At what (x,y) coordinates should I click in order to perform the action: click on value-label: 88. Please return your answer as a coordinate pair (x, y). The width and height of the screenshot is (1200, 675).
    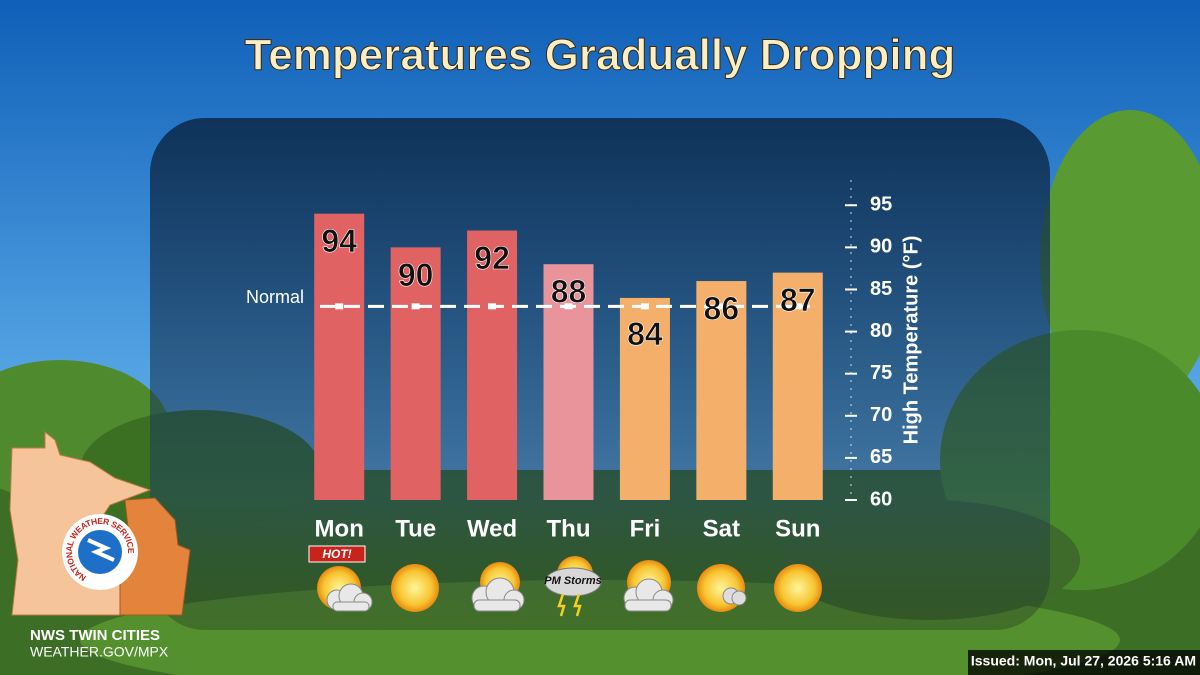
    Looking at the image, I should click on (569, 292).